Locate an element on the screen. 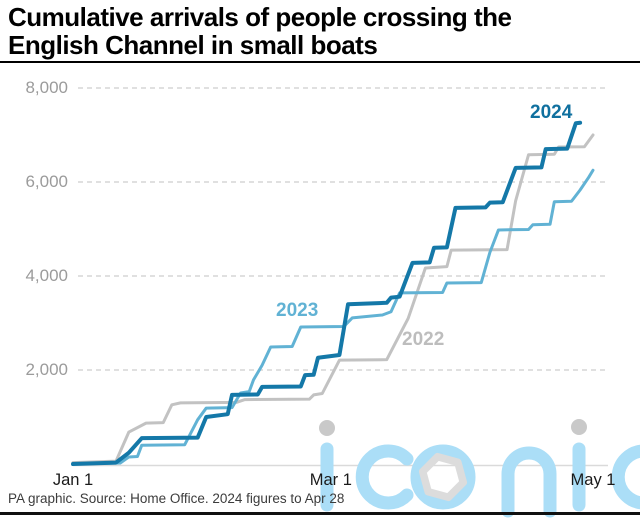 This screenshot has width=640, height=518. title-divider is located at coordinates (320, 62).